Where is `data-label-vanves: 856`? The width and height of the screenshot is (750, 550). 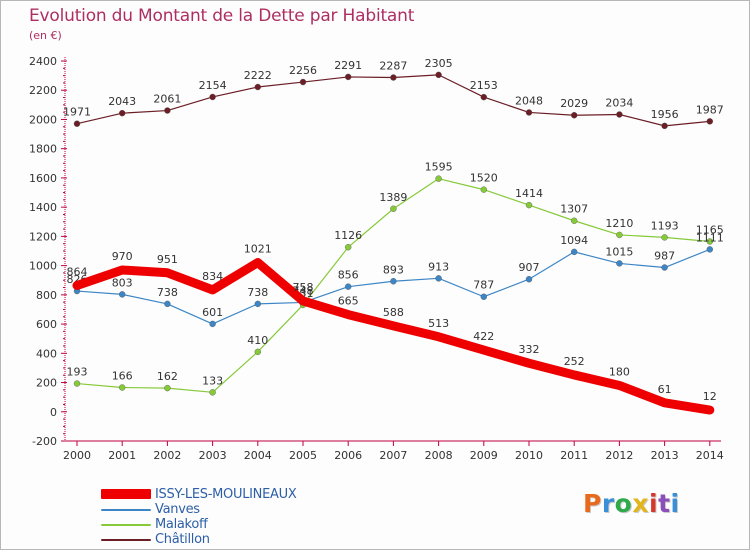
data-label-vanves: 856 is located at coordinates (348, 275).